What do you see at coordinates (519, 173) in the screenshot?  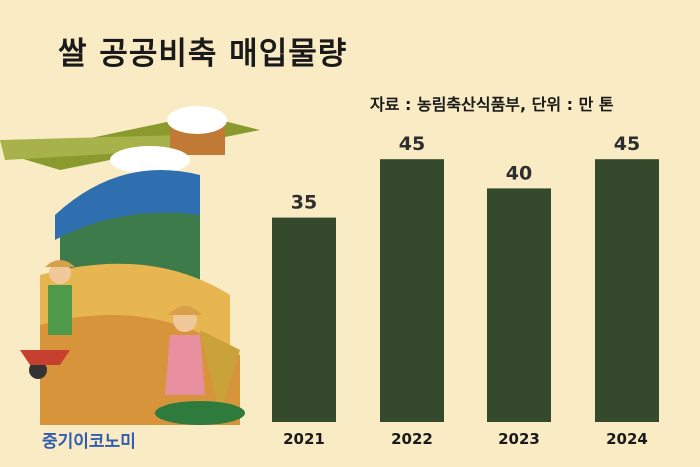 I see `data-label-2023: 40` at bounding box center [519, 173].